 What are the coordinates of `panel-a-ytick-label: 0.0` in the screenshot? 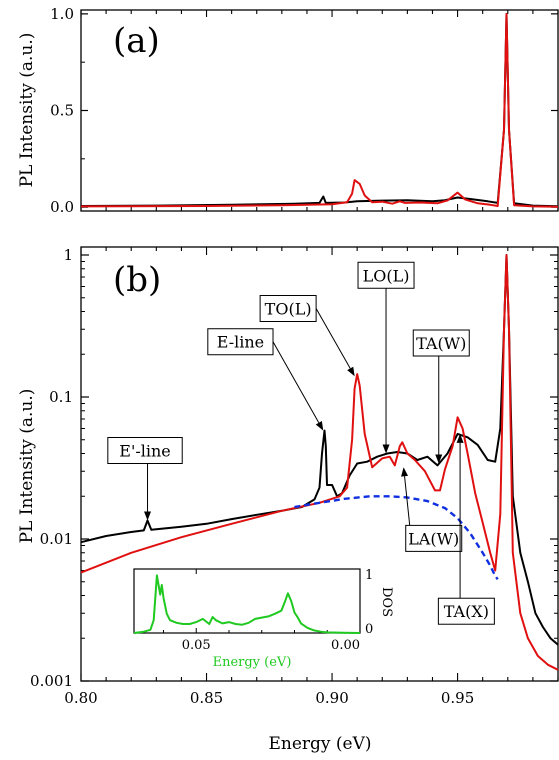 It's located at (62, 207).